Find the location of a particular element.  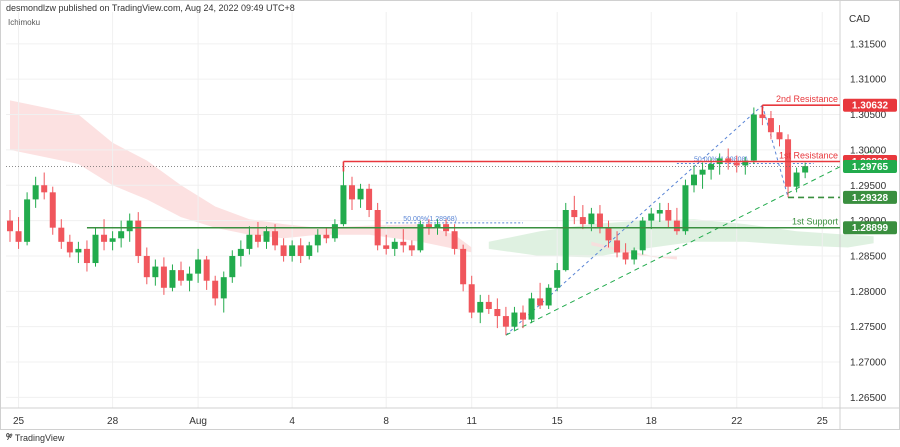

cloud-bullish is located at coordinates (681, 238).